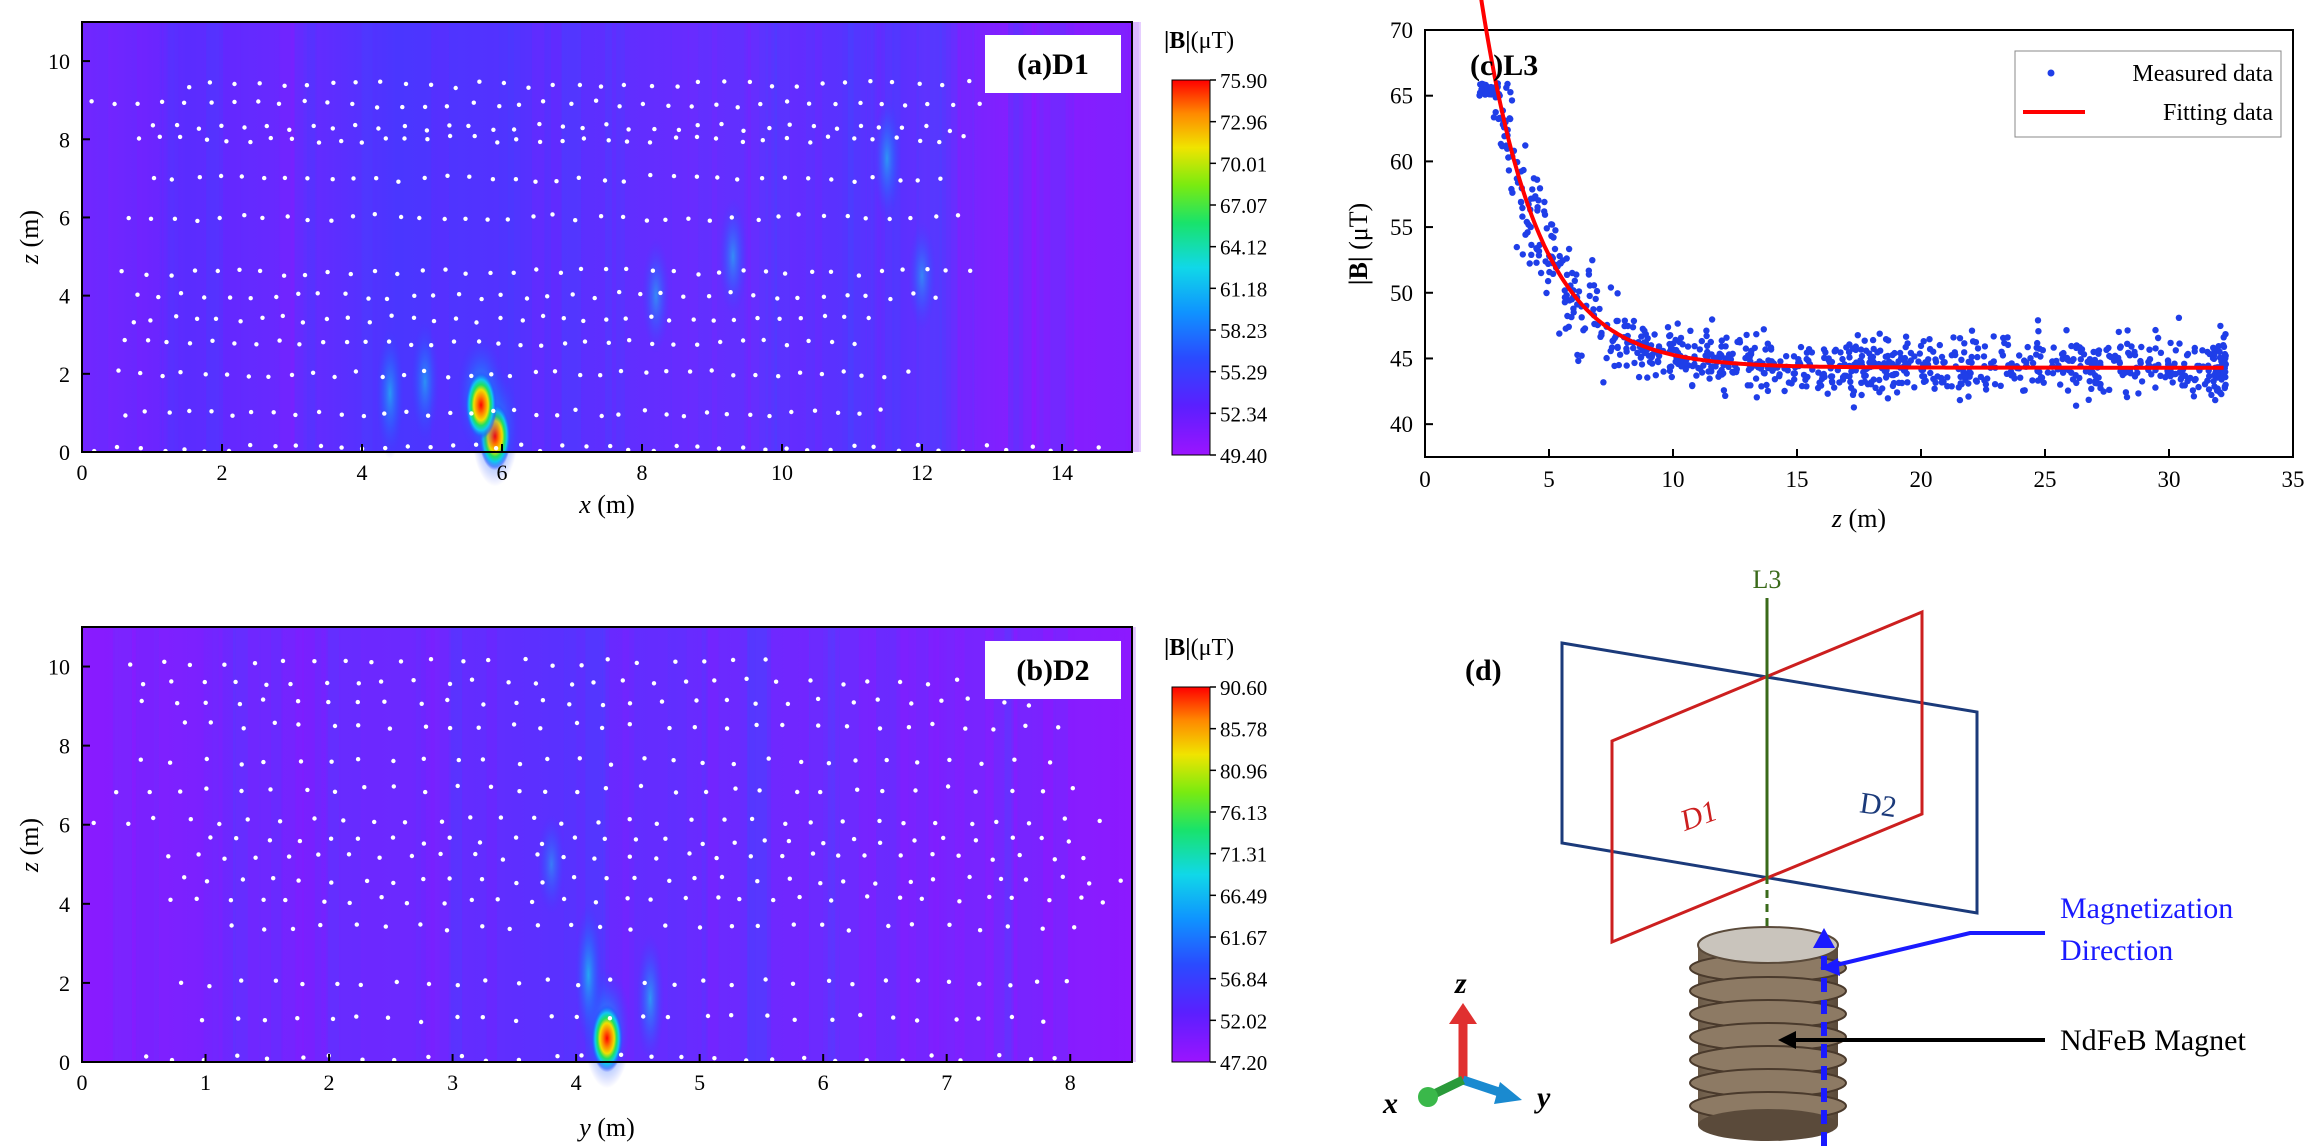 This screenshot has height=1146, width=2313. Describe the element at coordinates (699, 1082) in the screenshot. I see `x-tick-label: 5` at that location.